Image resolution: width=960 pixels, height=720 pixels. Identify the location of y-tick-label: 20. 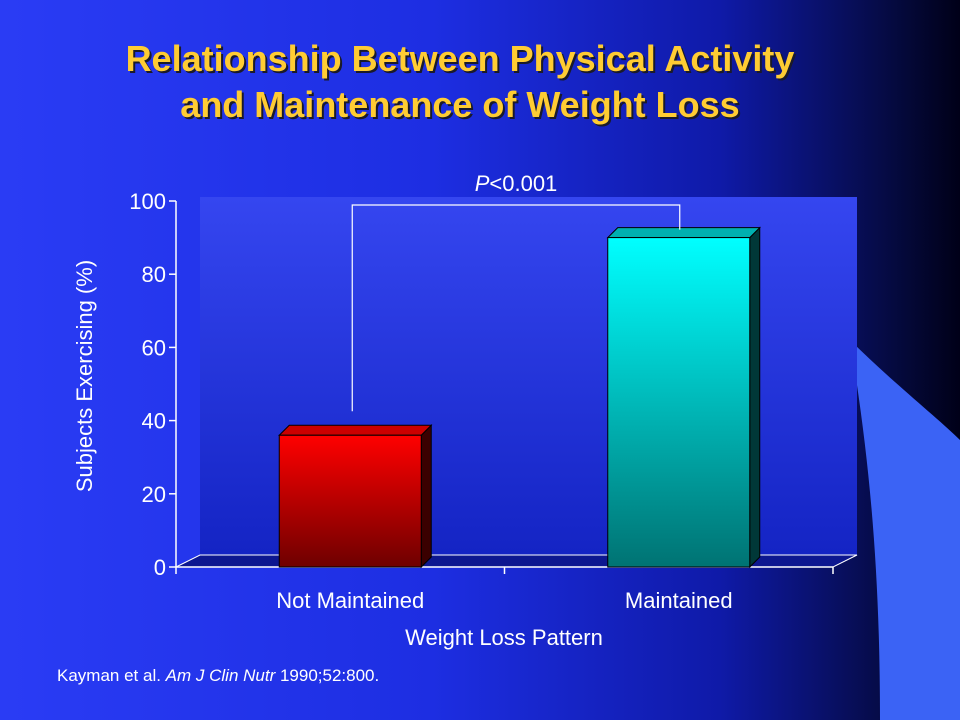
(154, 494).